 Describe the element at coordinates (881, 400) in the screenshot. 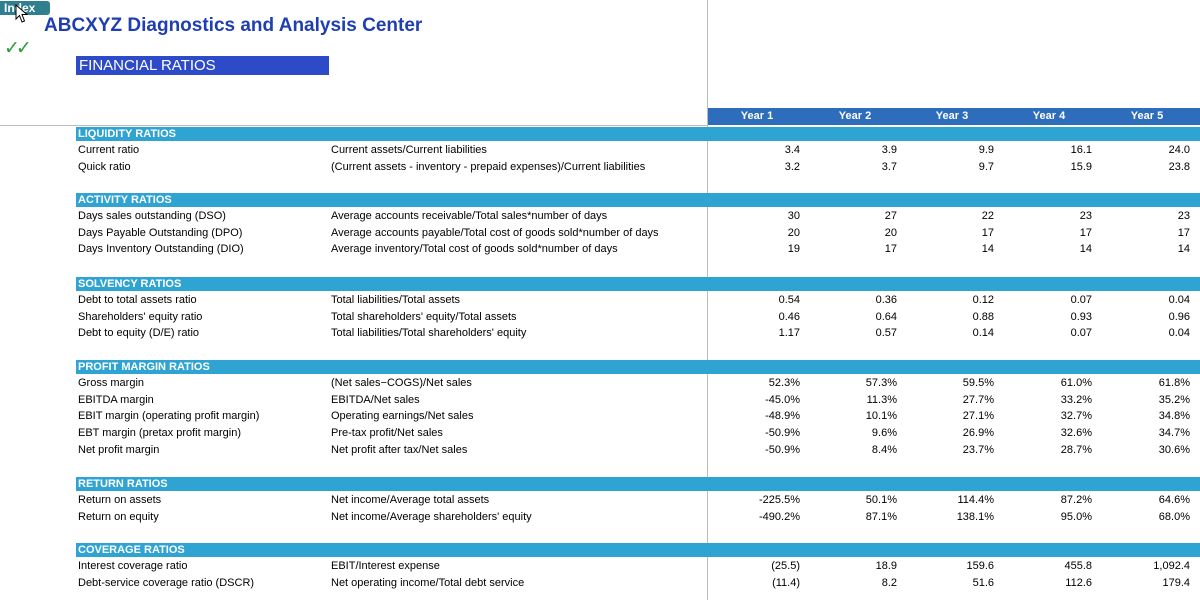

I see `value-cell: 11.3%` at that location.